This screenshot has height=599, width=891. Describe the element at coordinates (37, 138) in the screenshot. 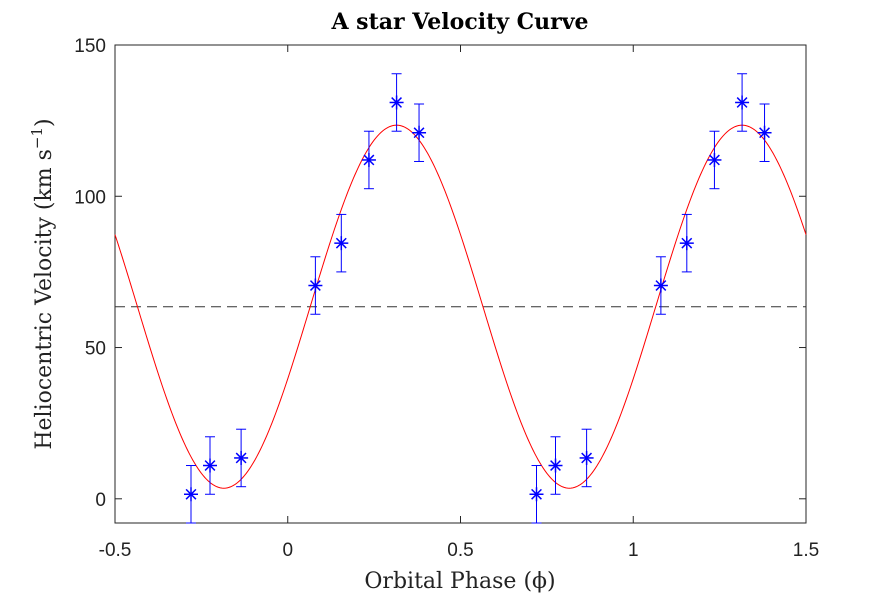

I see `y-axis-label-superscript: −1` at that location.